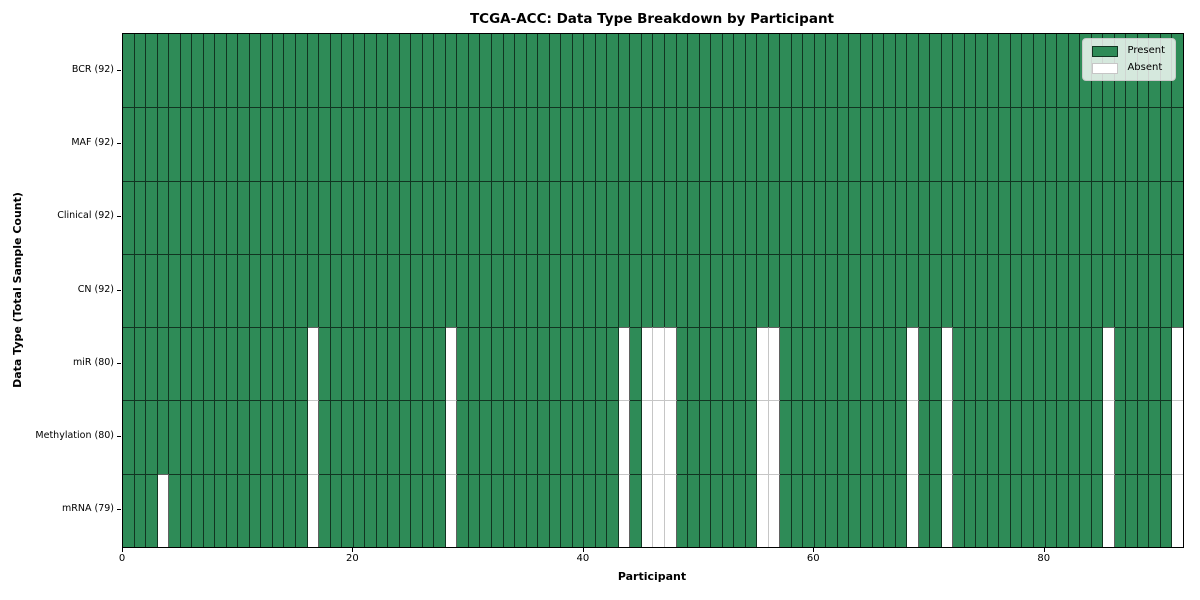  I want to click on legend-label-absent: Absent, so click(1145, 67).